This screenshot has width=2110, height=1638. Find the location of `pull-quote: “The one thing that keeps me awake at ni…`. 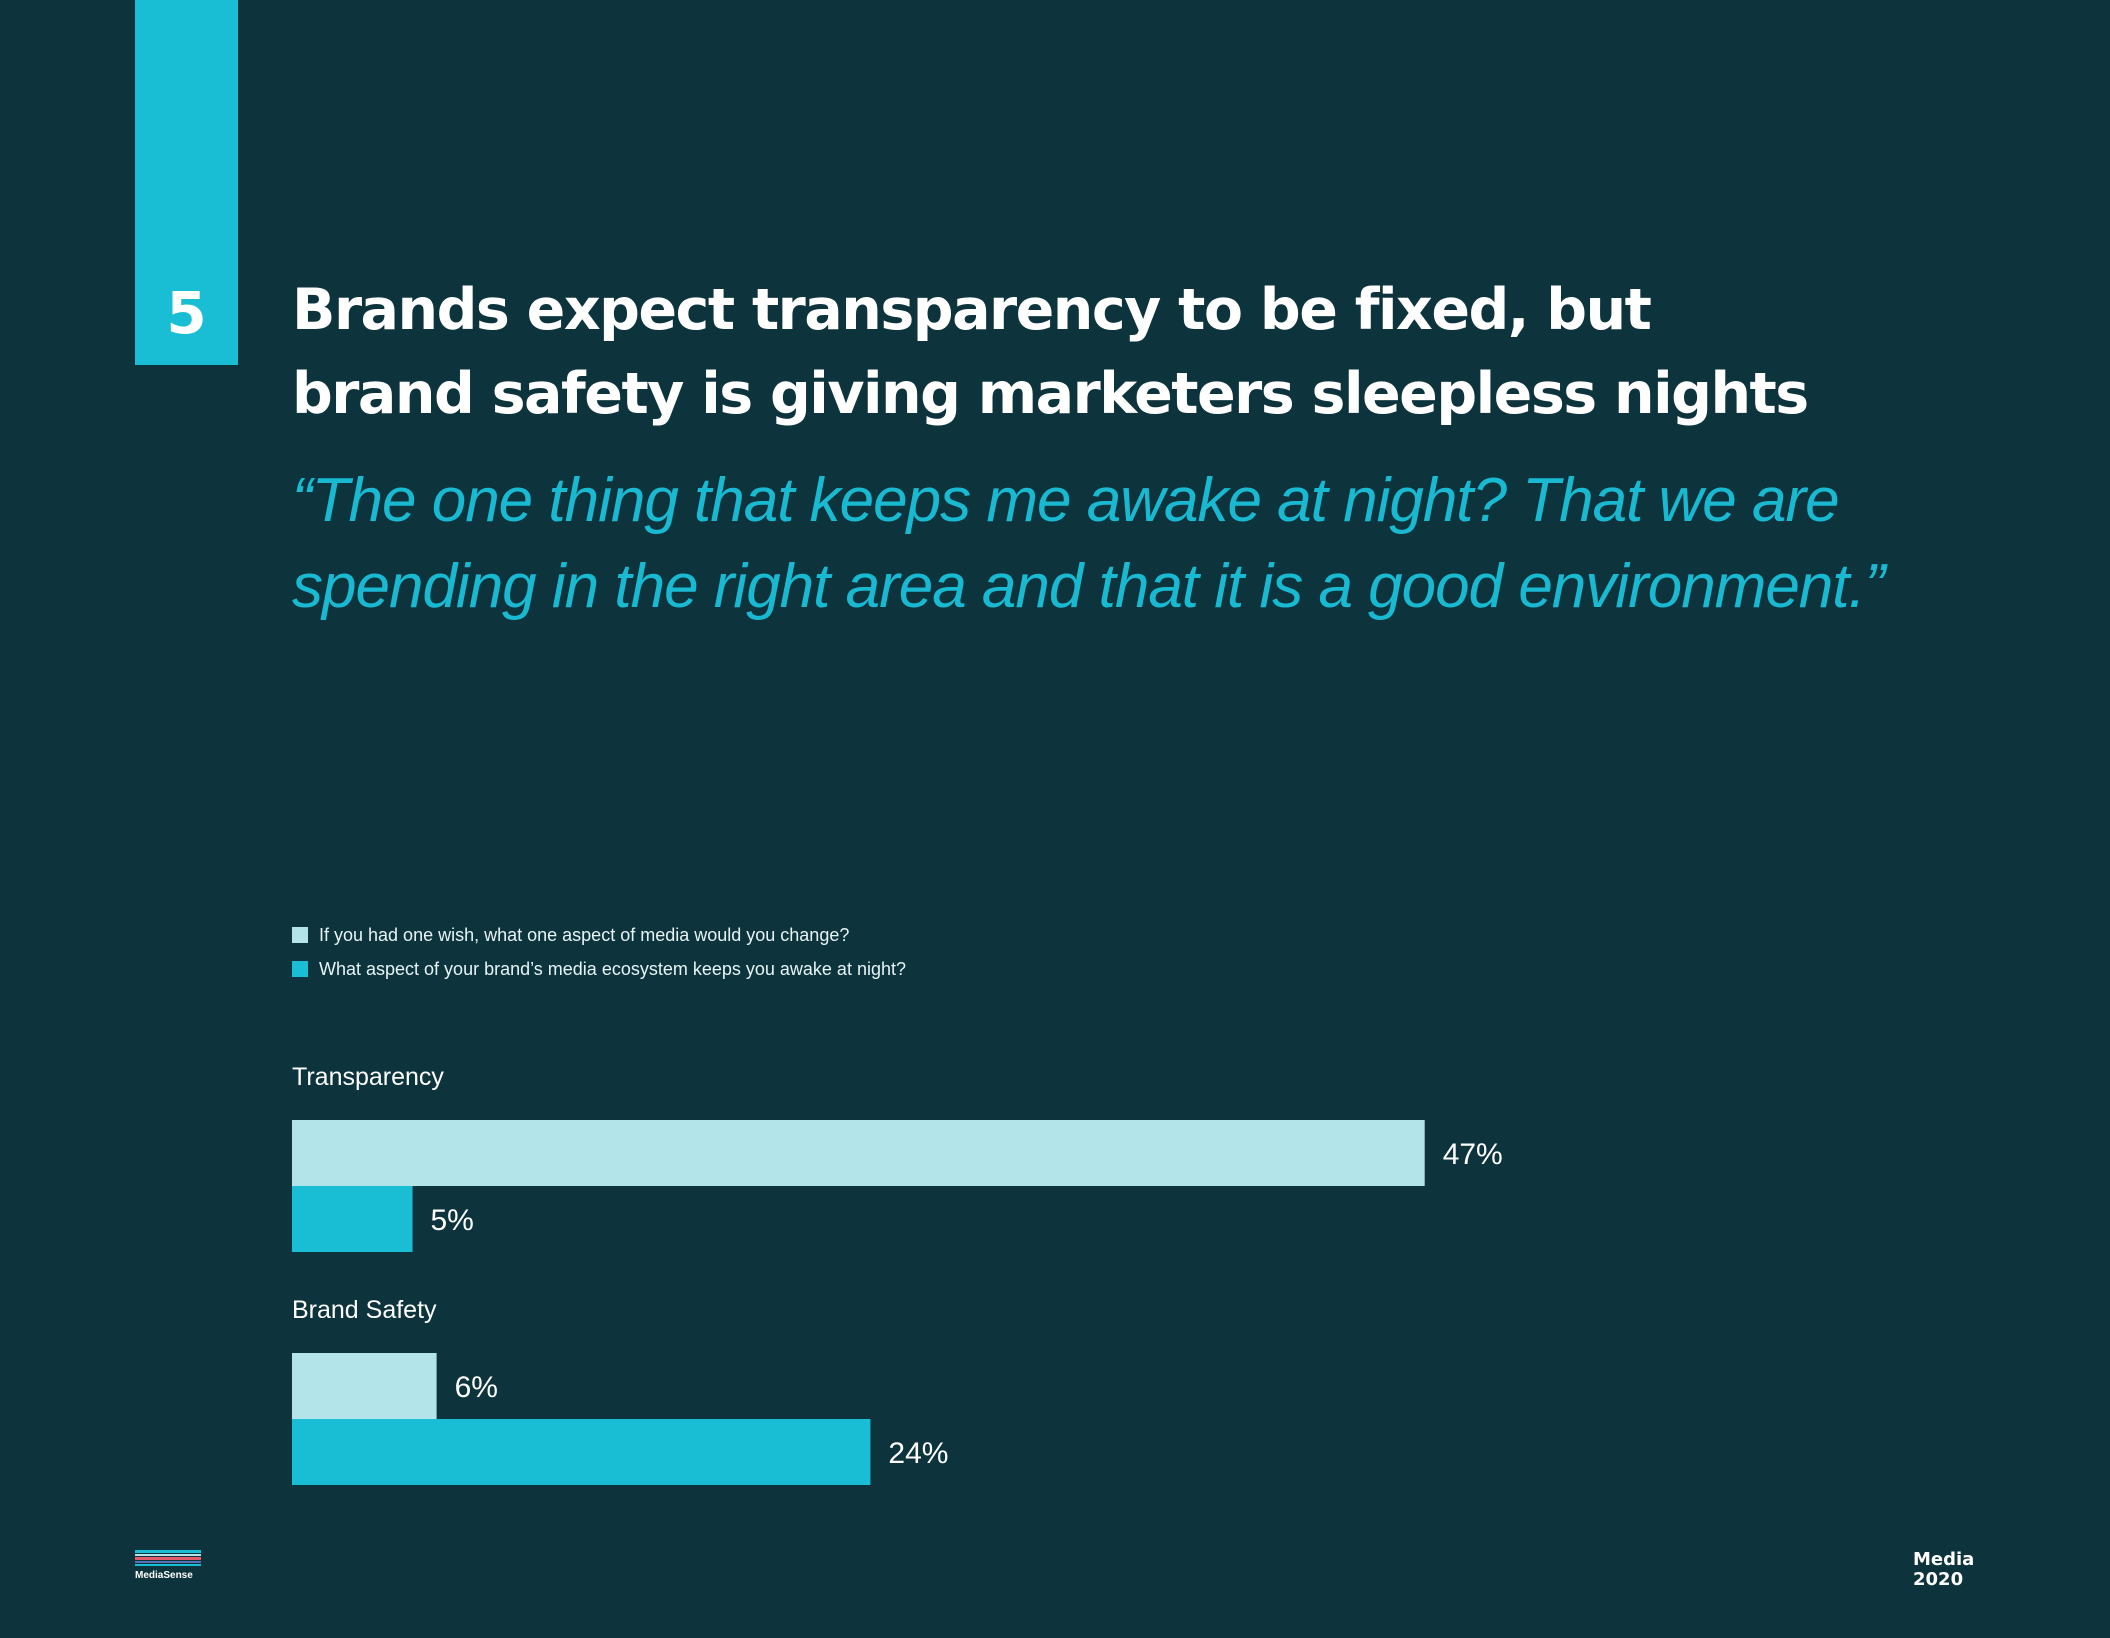

pull-quote: “The one thing that keeps me awake at ni… is located at coordinates (1152, 544).